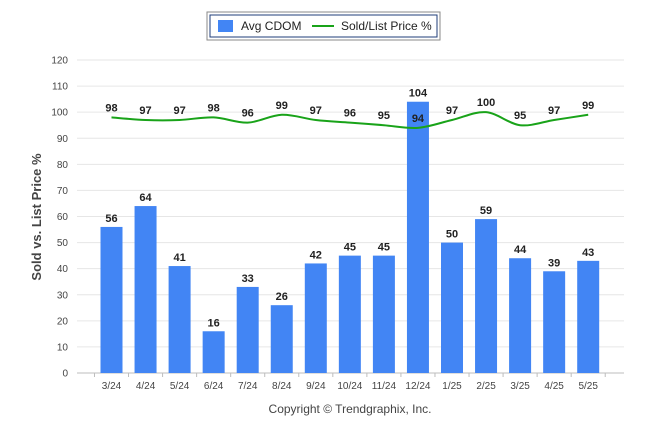 The height and width of the screenshot is (434, 646). I want to click on x-tick-label: 9/24, so click(316, 386).